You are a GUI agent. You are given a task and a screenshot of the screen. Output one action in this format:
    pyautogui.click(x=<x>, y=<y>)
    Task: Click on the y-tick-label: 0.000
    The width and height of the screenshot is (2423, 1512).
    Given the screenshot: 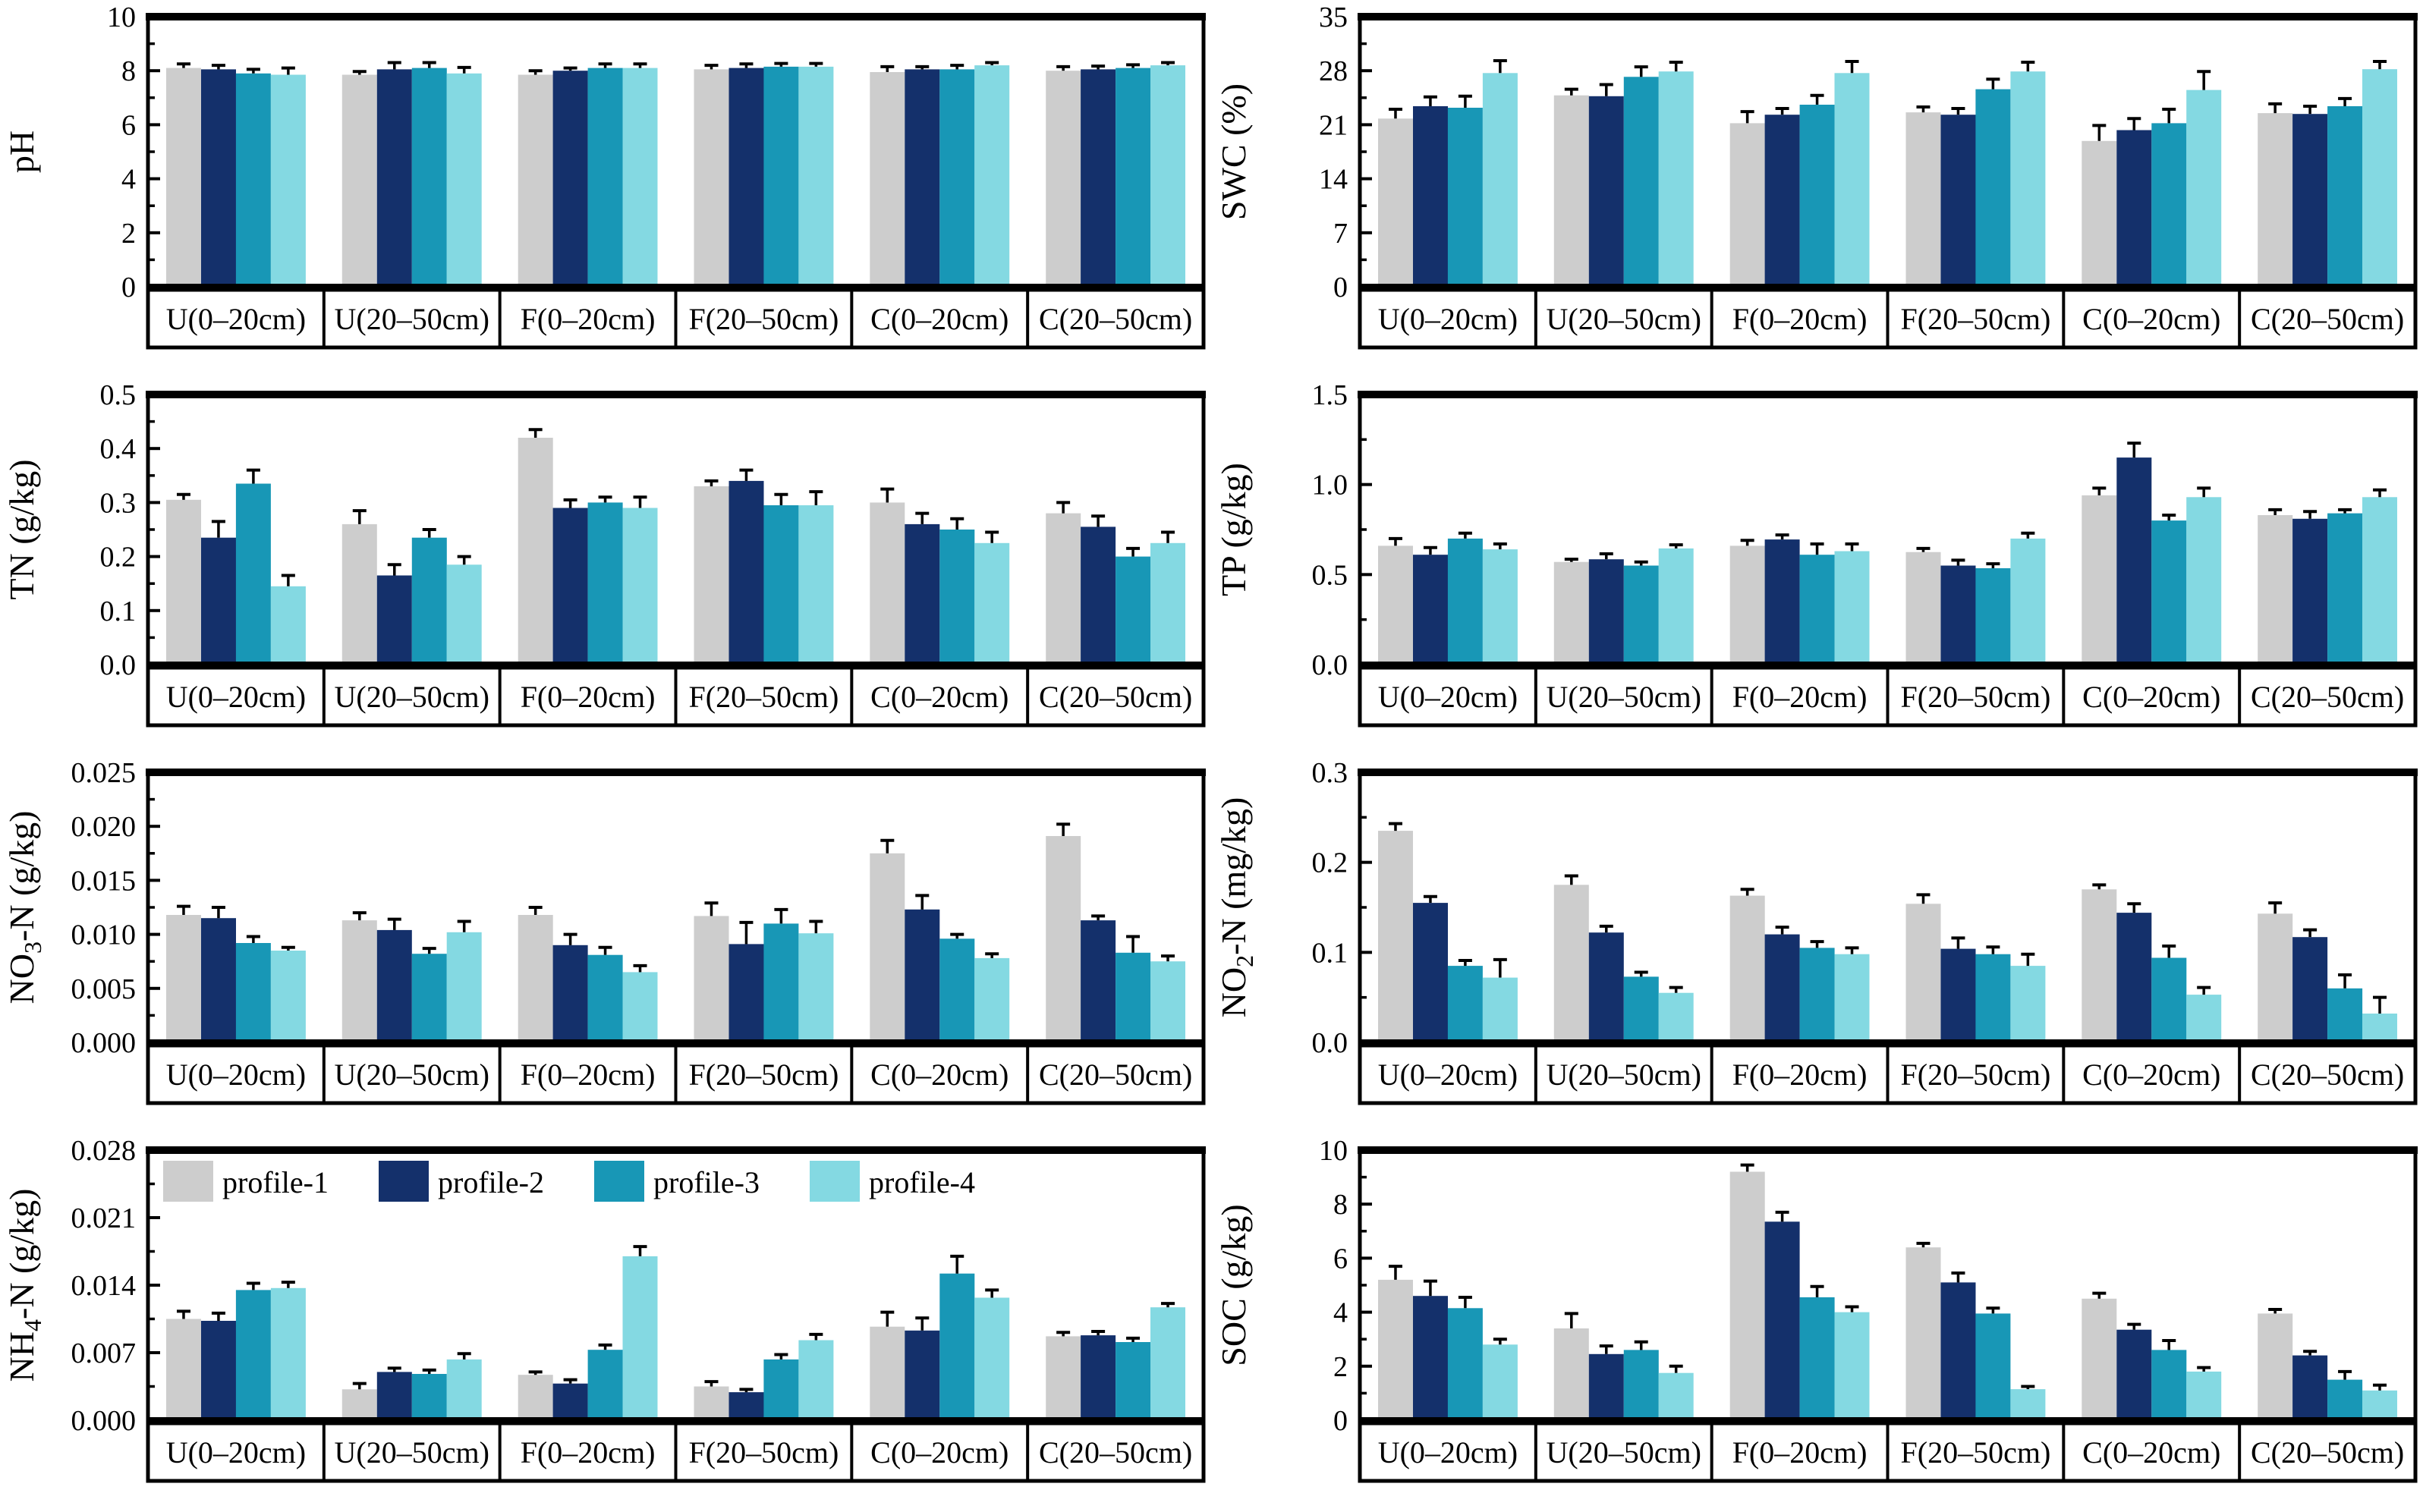 What is the action you would take?
    pyautogui.click(x=104, y=1421)
    